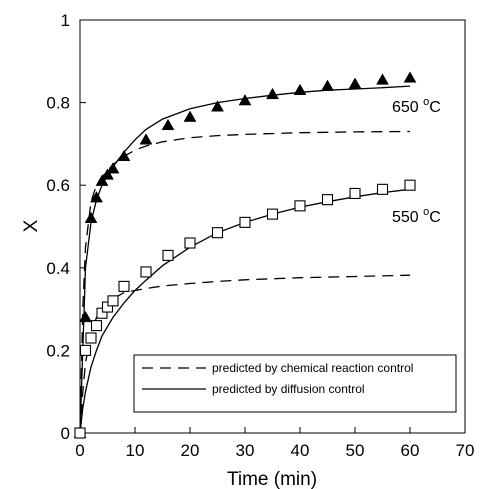  Describe the element at coordinates (58, 185) in the screenshot. I see `y-tick-label-3: 0.6` at that location.